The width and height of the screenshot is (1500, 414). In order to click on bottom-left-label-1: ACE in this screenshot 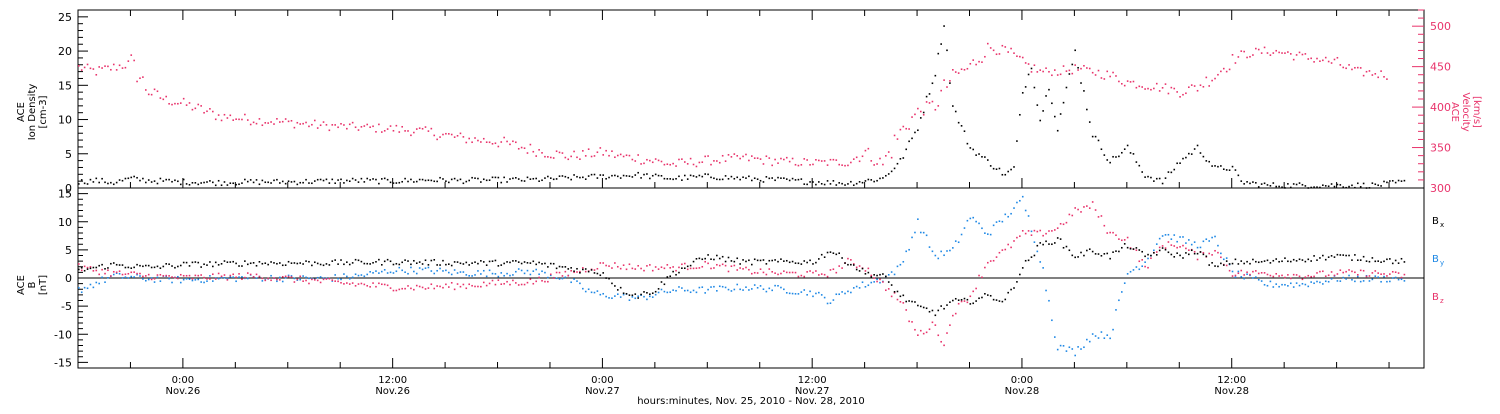, I will do `click(21, 285)`.